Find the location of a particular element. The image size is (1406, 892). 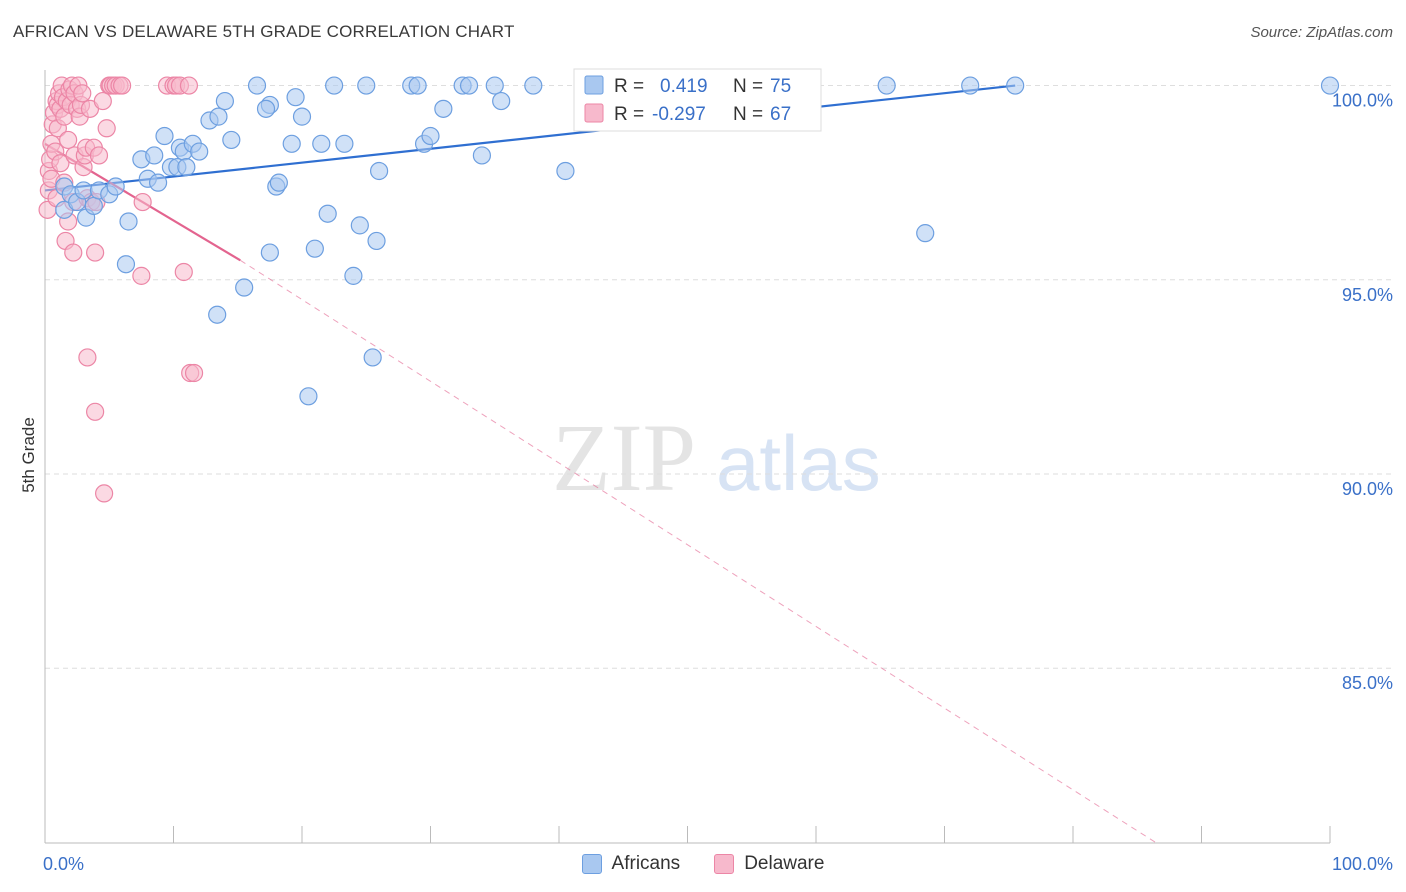

watermark-zip: ZIP is located at coordinates (624, 457).